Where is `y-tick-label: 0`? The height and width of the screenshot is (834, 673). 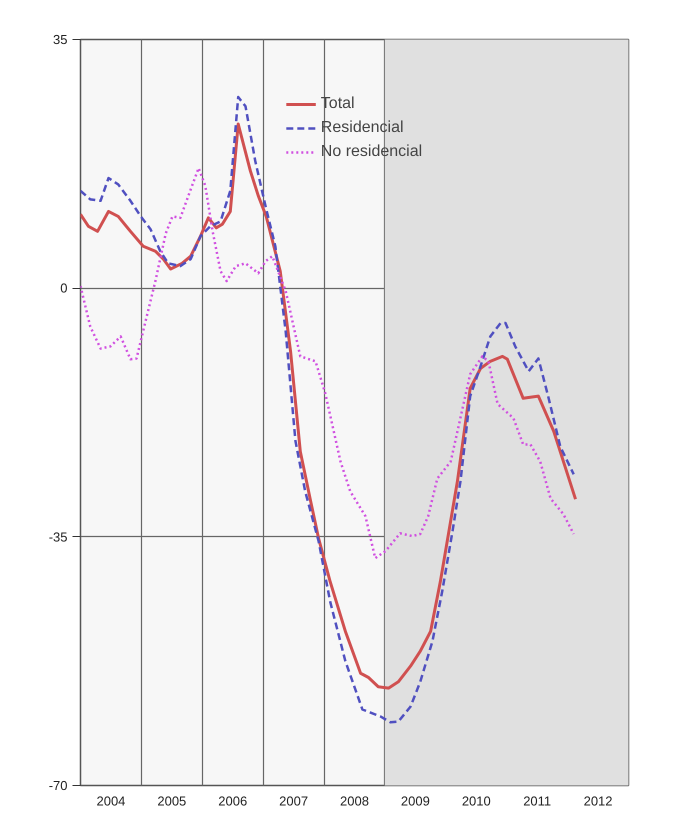 y-tick-label: 0 is located at coordinates (64, 288).